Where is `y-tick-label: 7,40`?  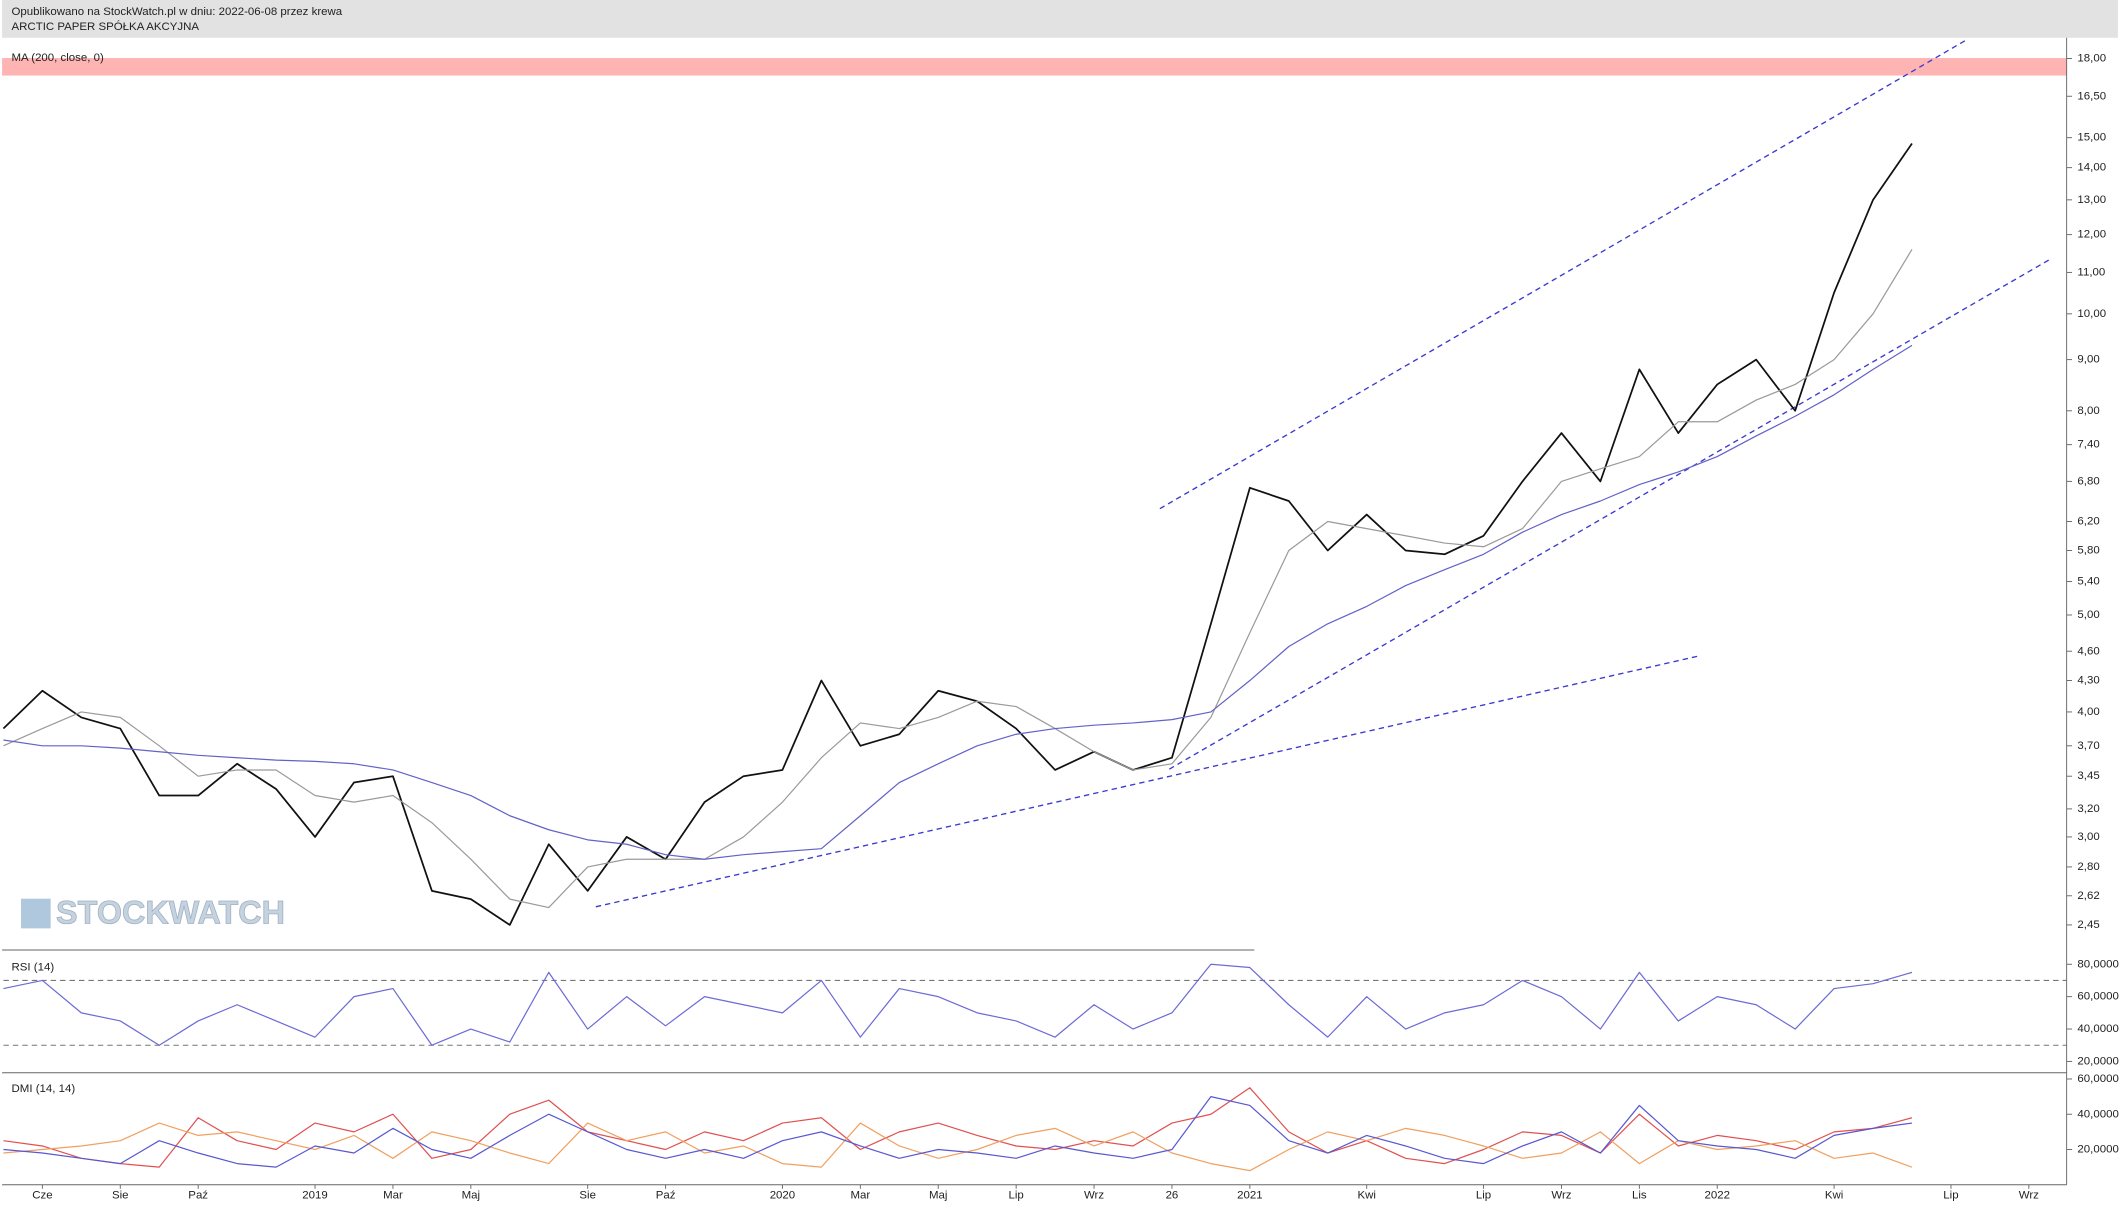 y-tick-label: 7,40 is located at coordinates (2088, 445).